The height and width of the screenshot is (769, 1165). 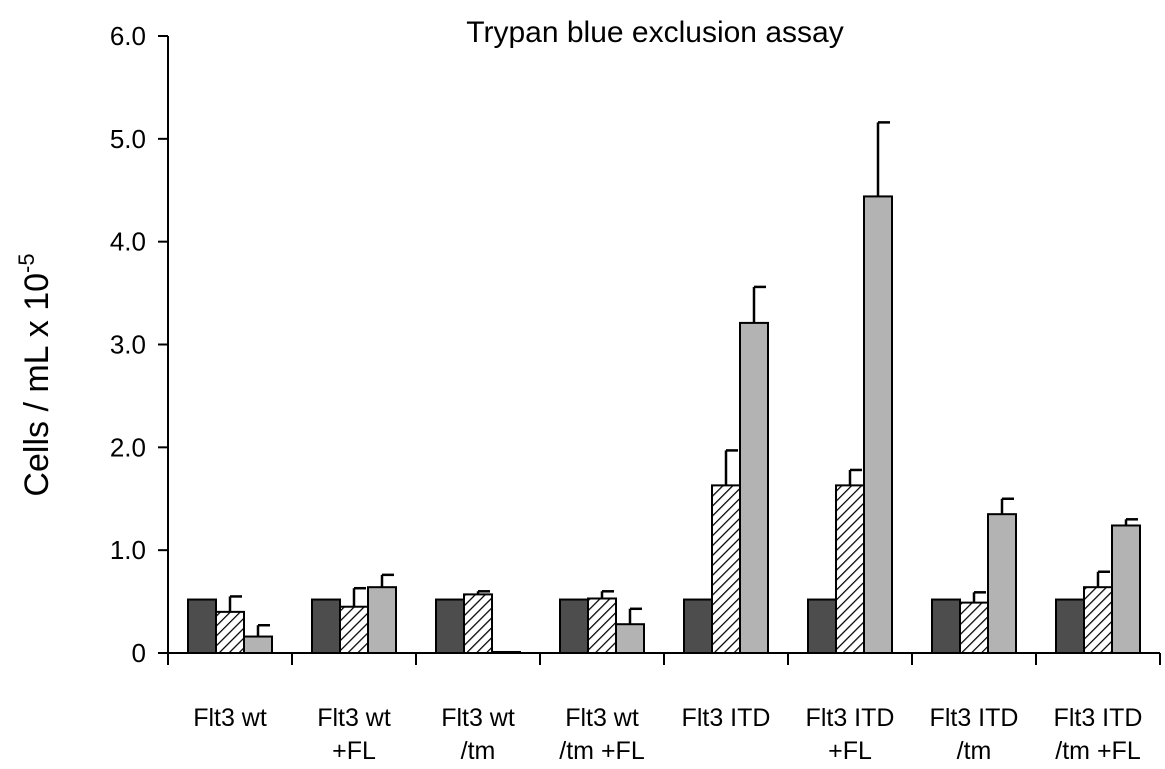 I want to click on y-tick-label: 0, so click(x=139, y=653).